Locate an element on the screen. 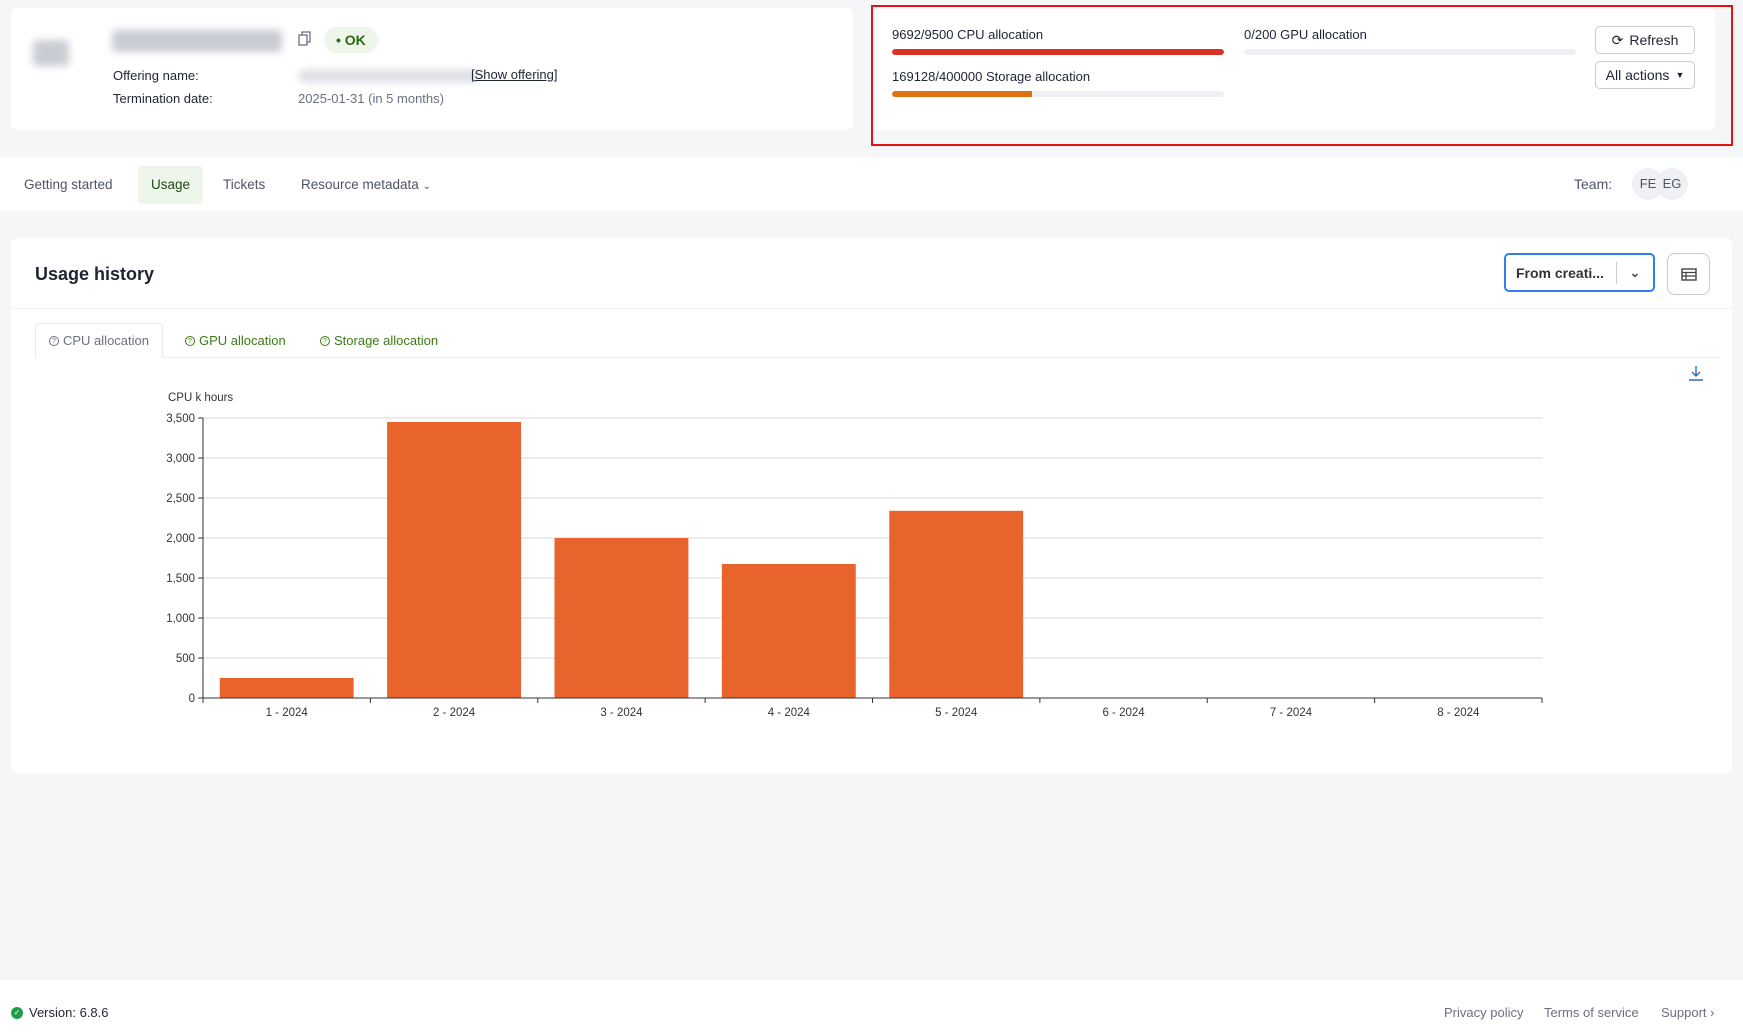  show-offering-link: [Show offering] is located at coordinates (514, 74).